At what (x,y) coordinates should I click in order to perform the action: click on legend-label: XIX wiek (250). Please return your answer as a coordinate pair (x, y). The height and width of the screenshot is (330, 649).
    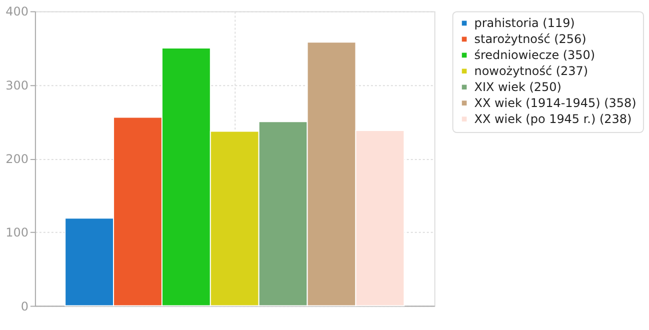
    Looking at the image, I should click on (518, 87).